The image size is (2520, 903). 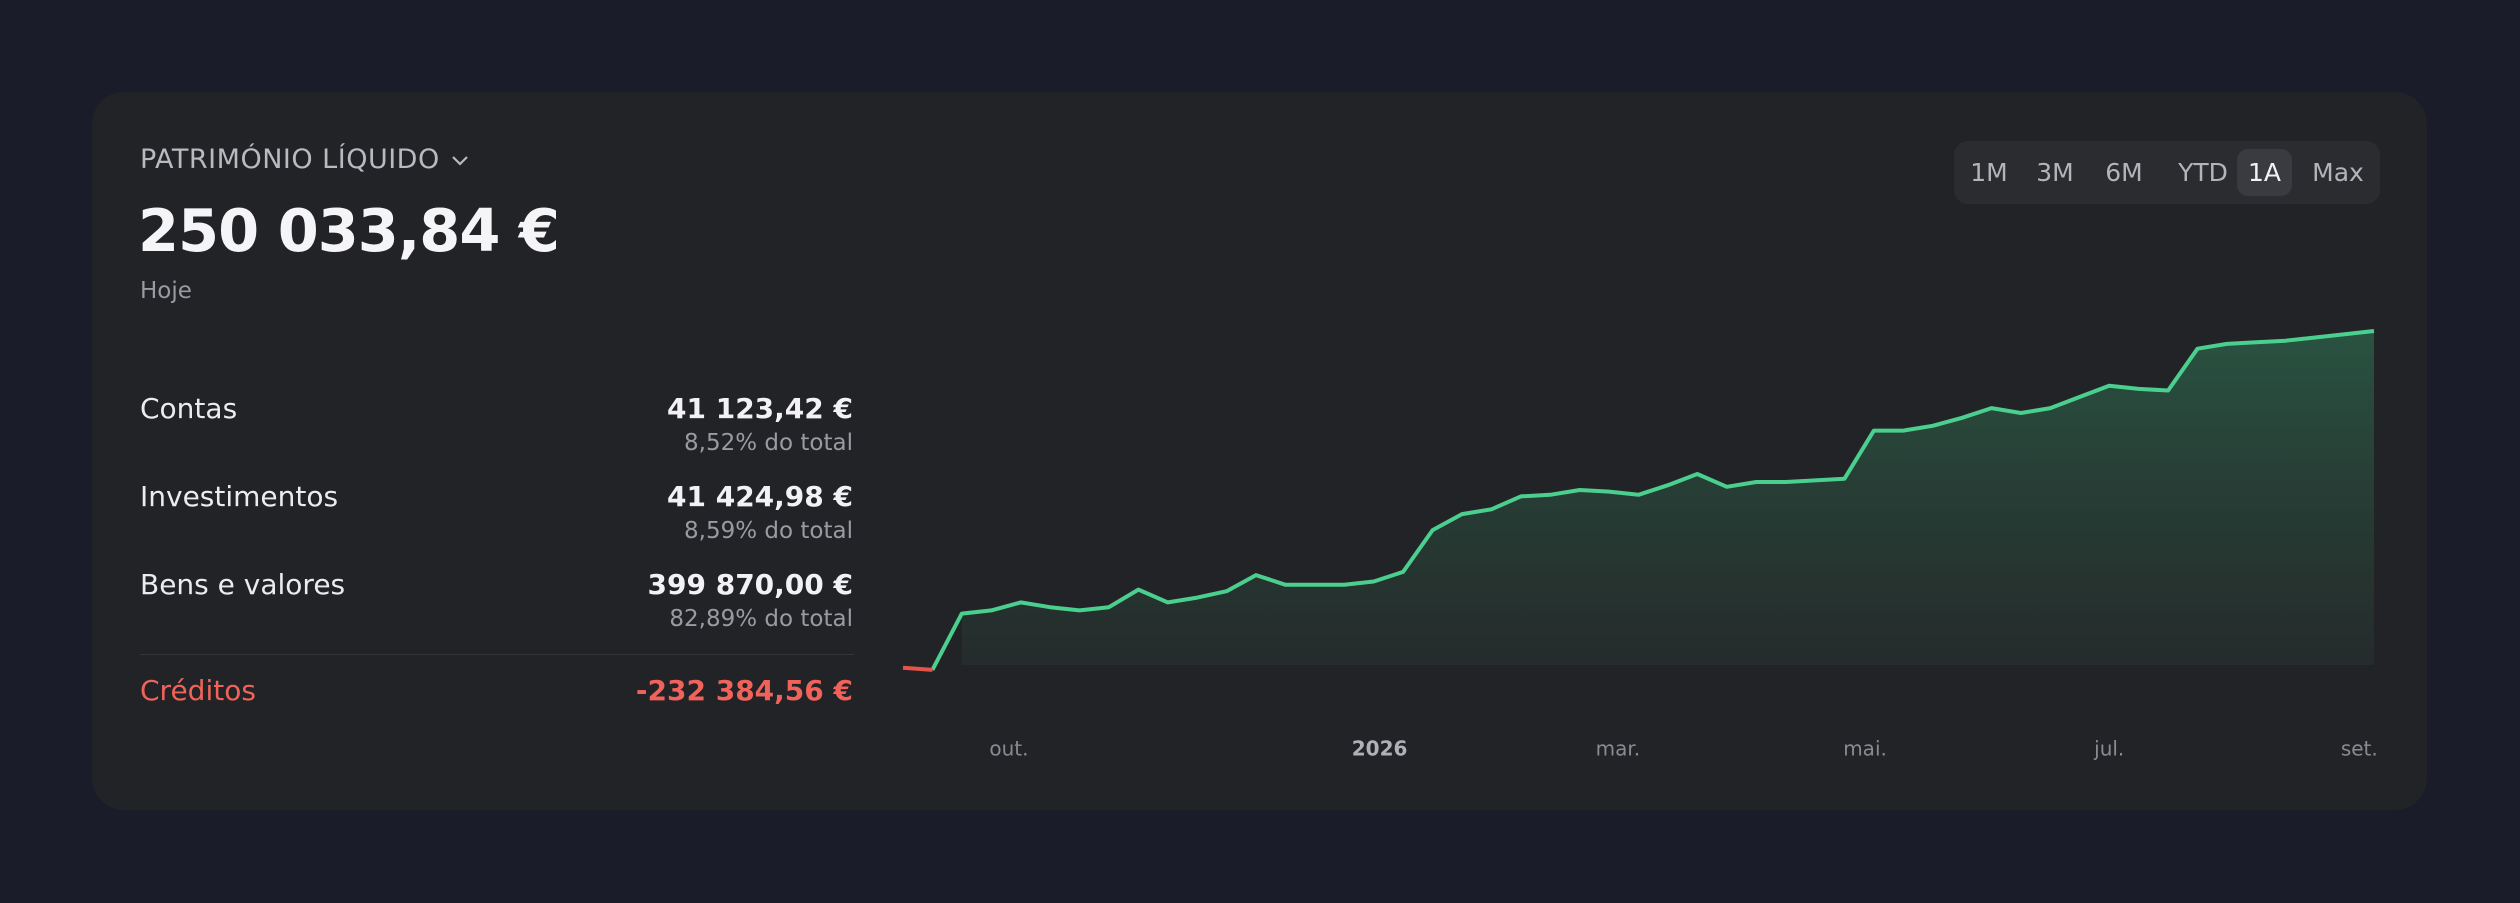 I want to click on title-dropdown: PATRIMÓNIO LÍQUIDO, so click(x=305, y=159).